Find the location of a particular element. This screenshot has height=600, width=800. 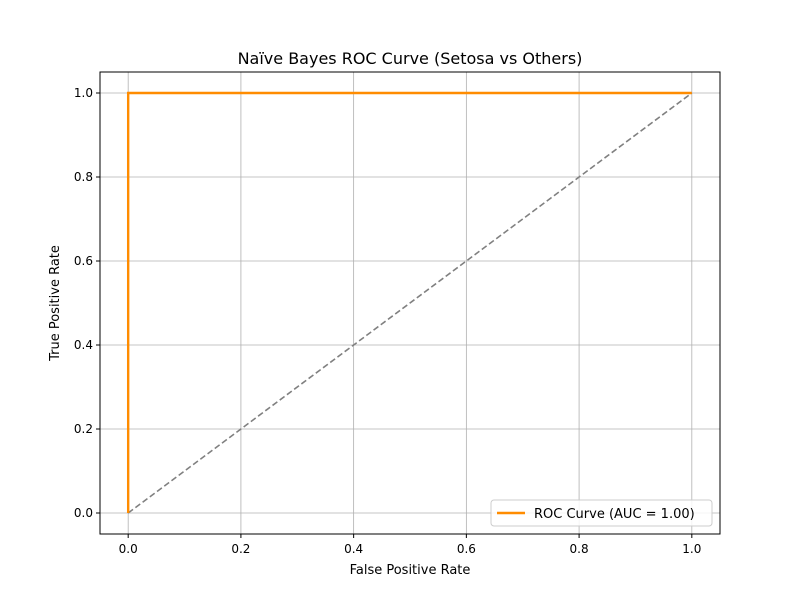

y-tick-label: 0.2 is located at coordinates (83, 429).